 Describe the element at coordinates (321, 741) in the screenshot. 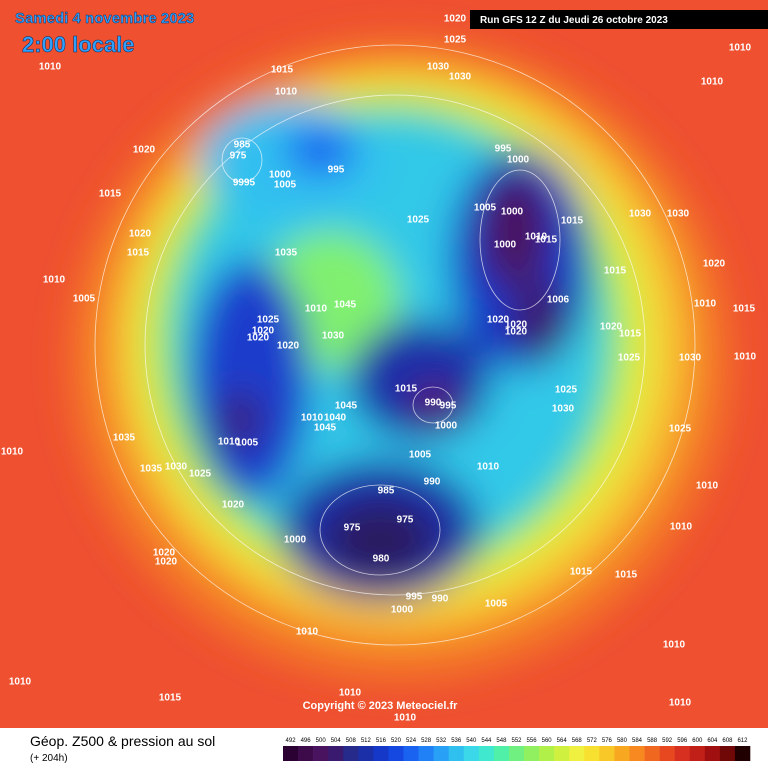

I see `scale-label: 500` at that location.